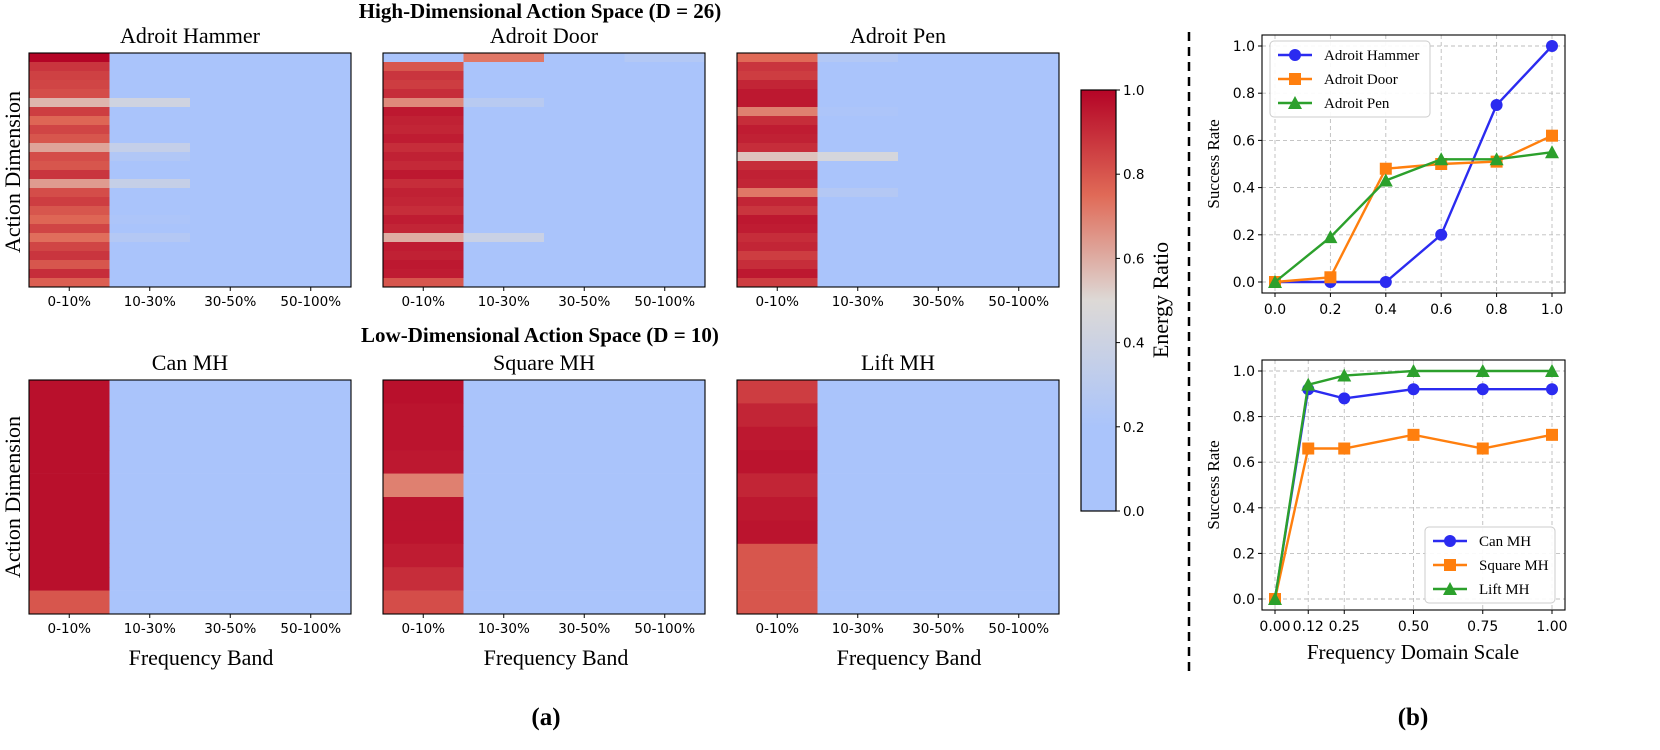 This screenshot has height=750, width=1660. I want to click on colorbar-tick-label: 0.2, so click(1133, 428).